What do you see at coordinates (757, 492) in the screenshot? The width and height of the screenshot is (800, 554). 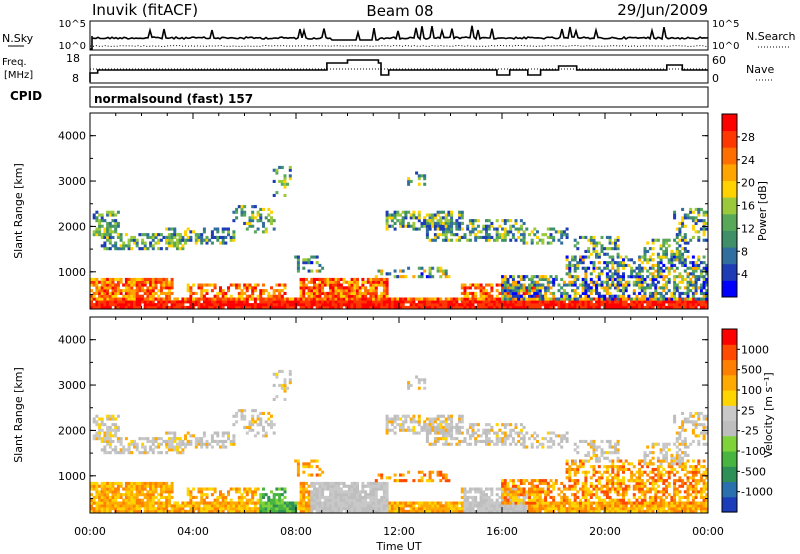 I see `colorbar-tick-label: -1000` at bounding box center [757, 492].